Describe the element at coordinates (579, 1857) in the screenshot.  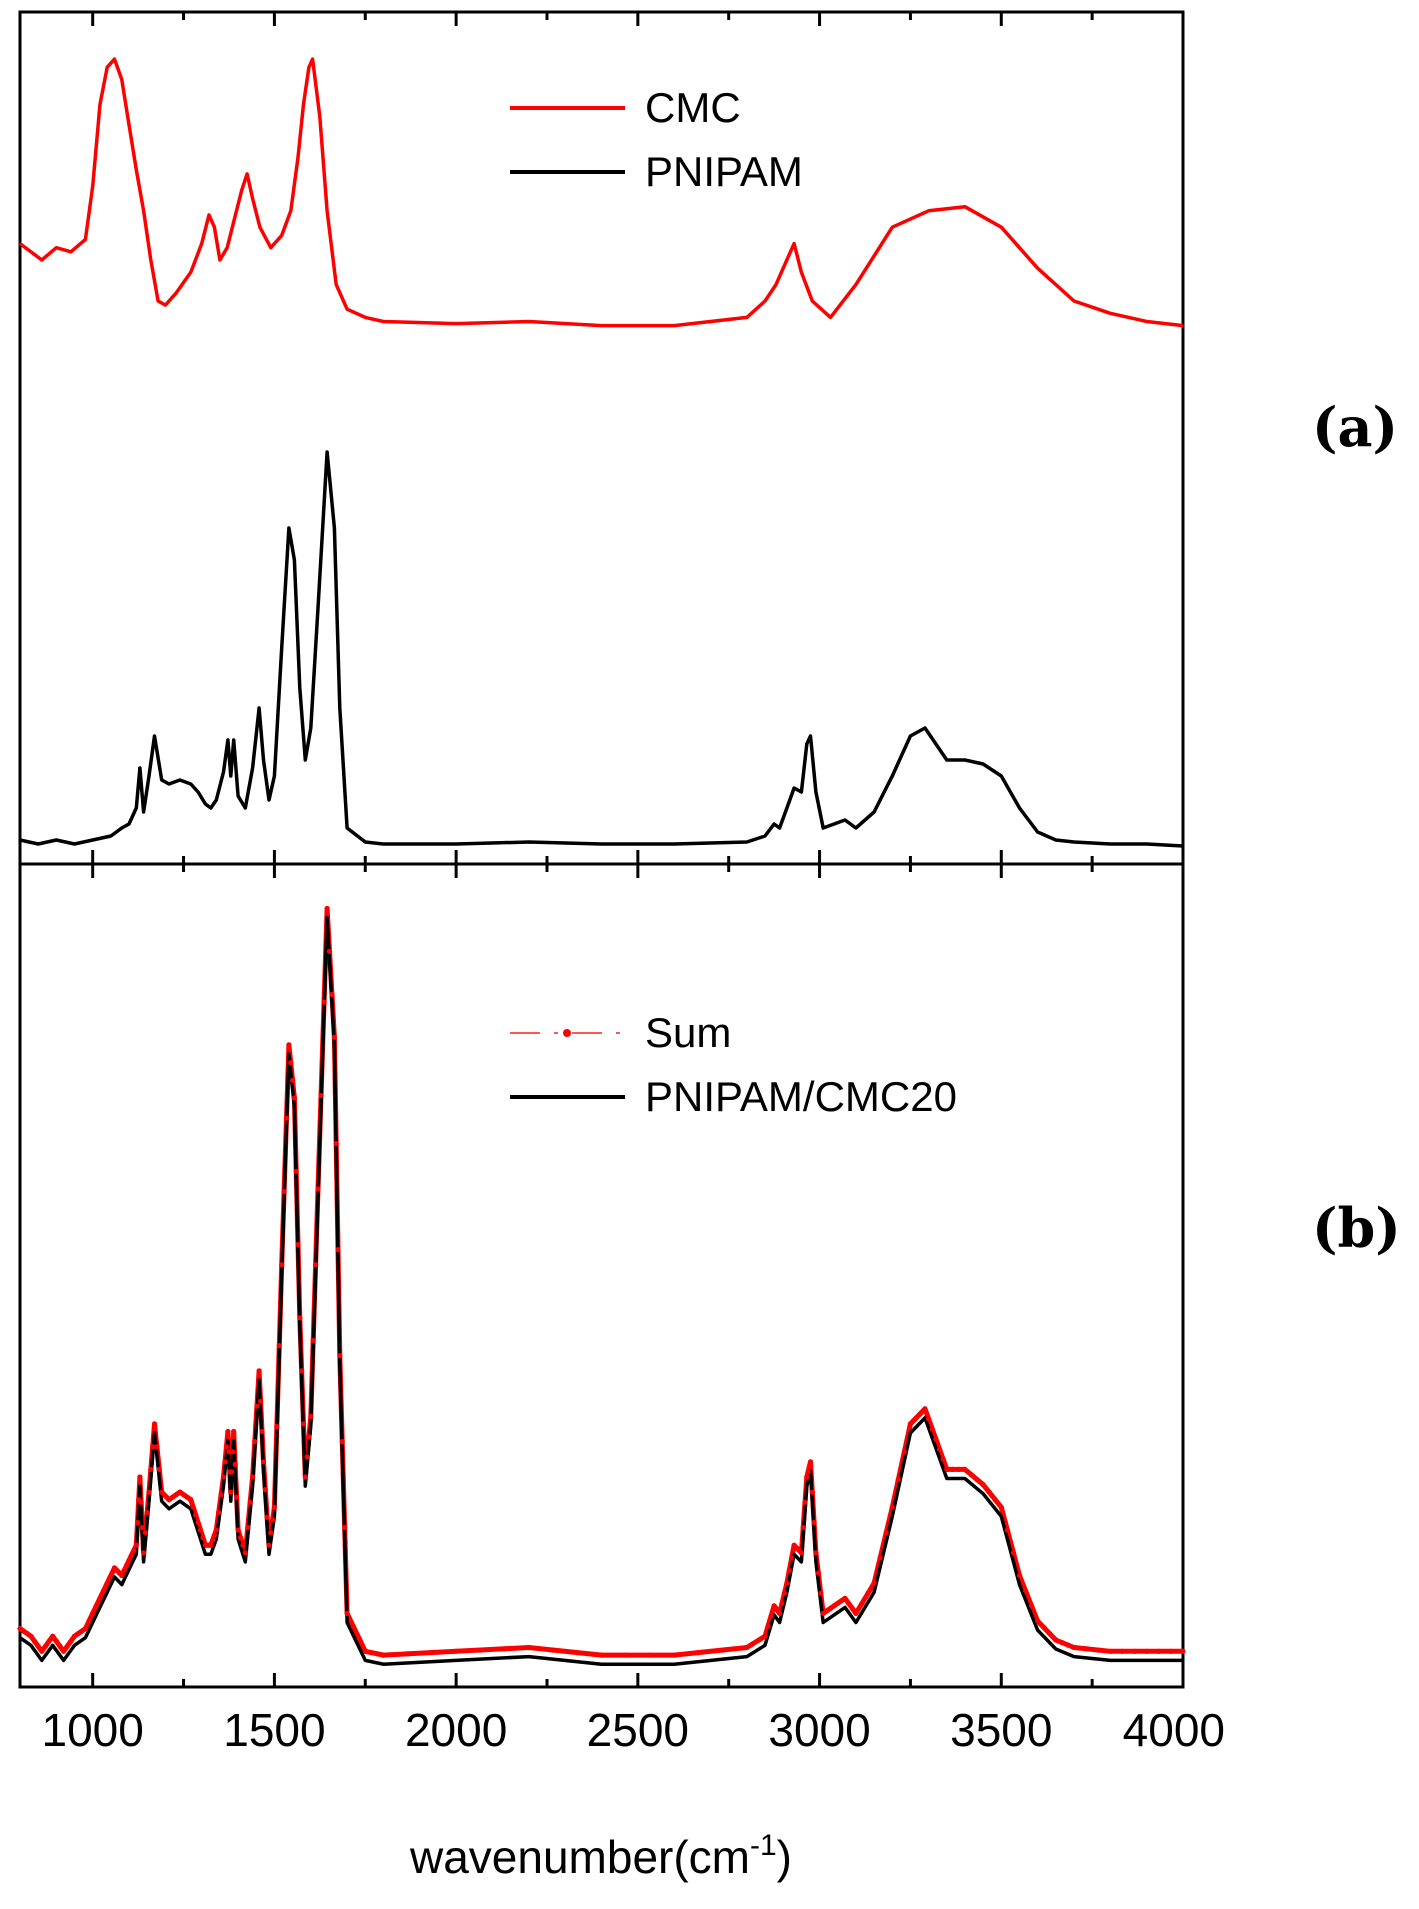
I see `x-axis-title-main: wavenumber(cm` at that location.